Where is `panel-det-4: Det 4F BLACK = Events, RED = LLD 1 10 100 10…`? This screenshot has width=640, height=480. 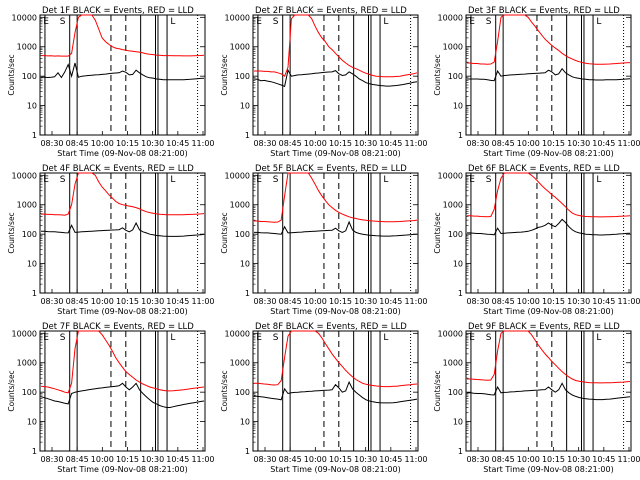
panel-det-4: Det 4F BLACK = Events, RED = LLD 1 10 100 10… is located at coordinates (111, 240).